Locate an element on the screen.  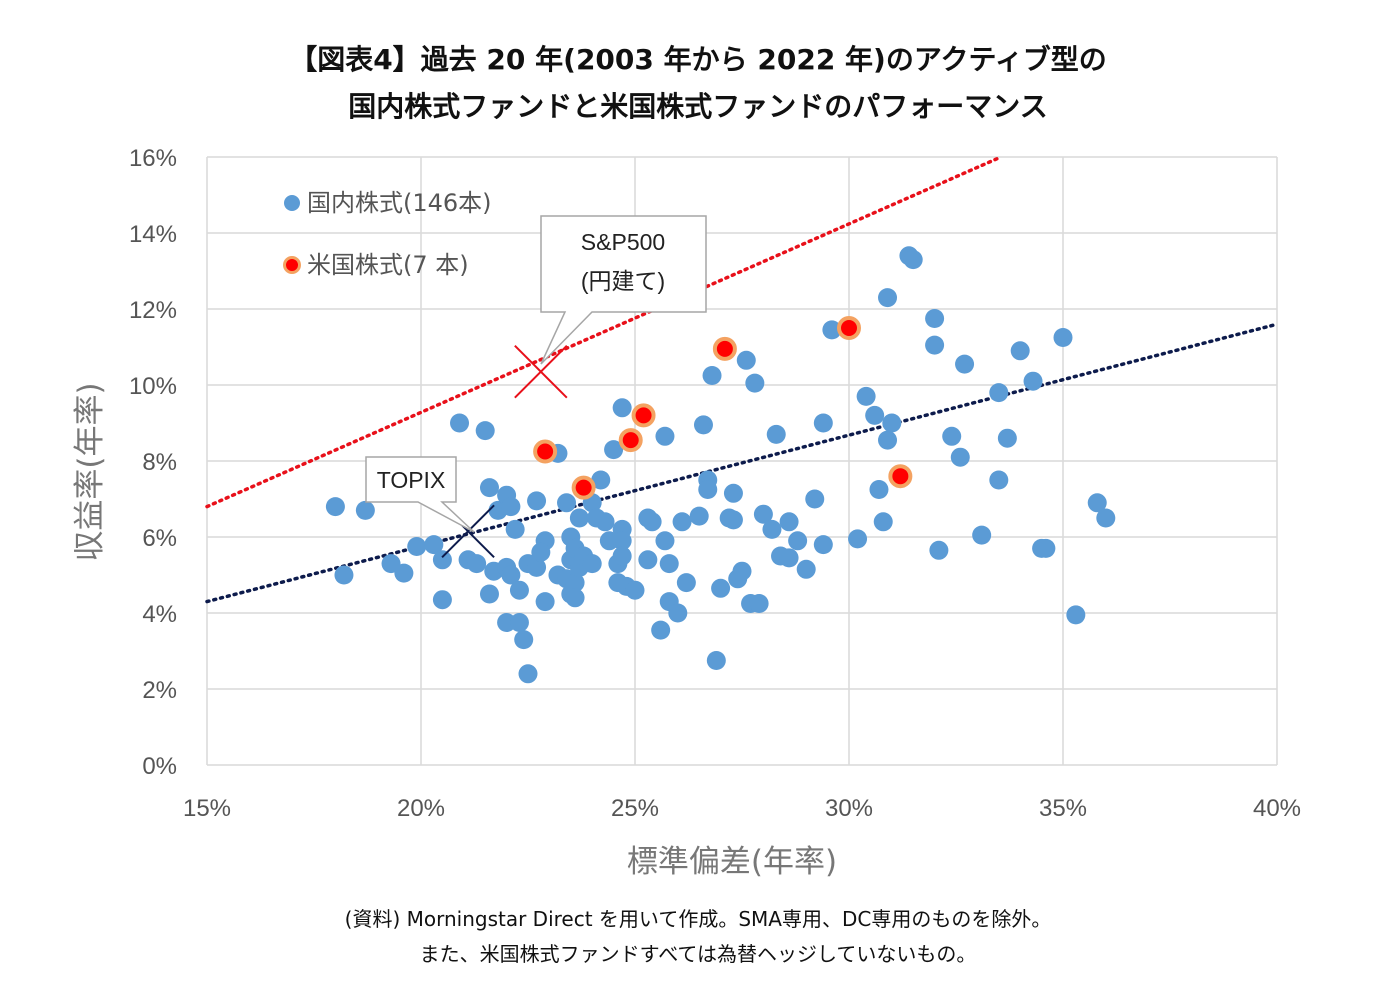
y-tick-label: 2% is located at coordinates (159, 690).